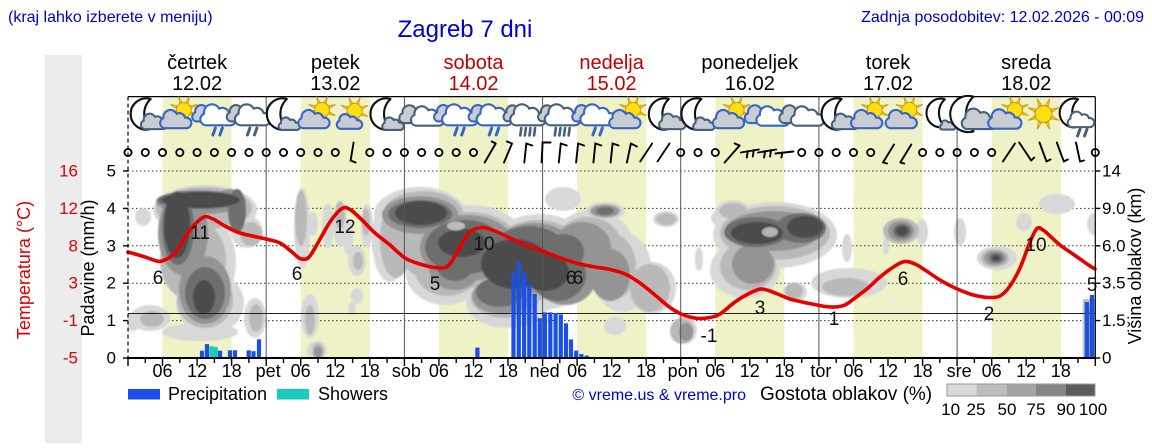 Image resolution: width=1152 pixels, height=448 pixels. What do you see at coordinates (545, 371) in the screenshot?
I see `svg-text: ned` at bounding box center [545, 371].